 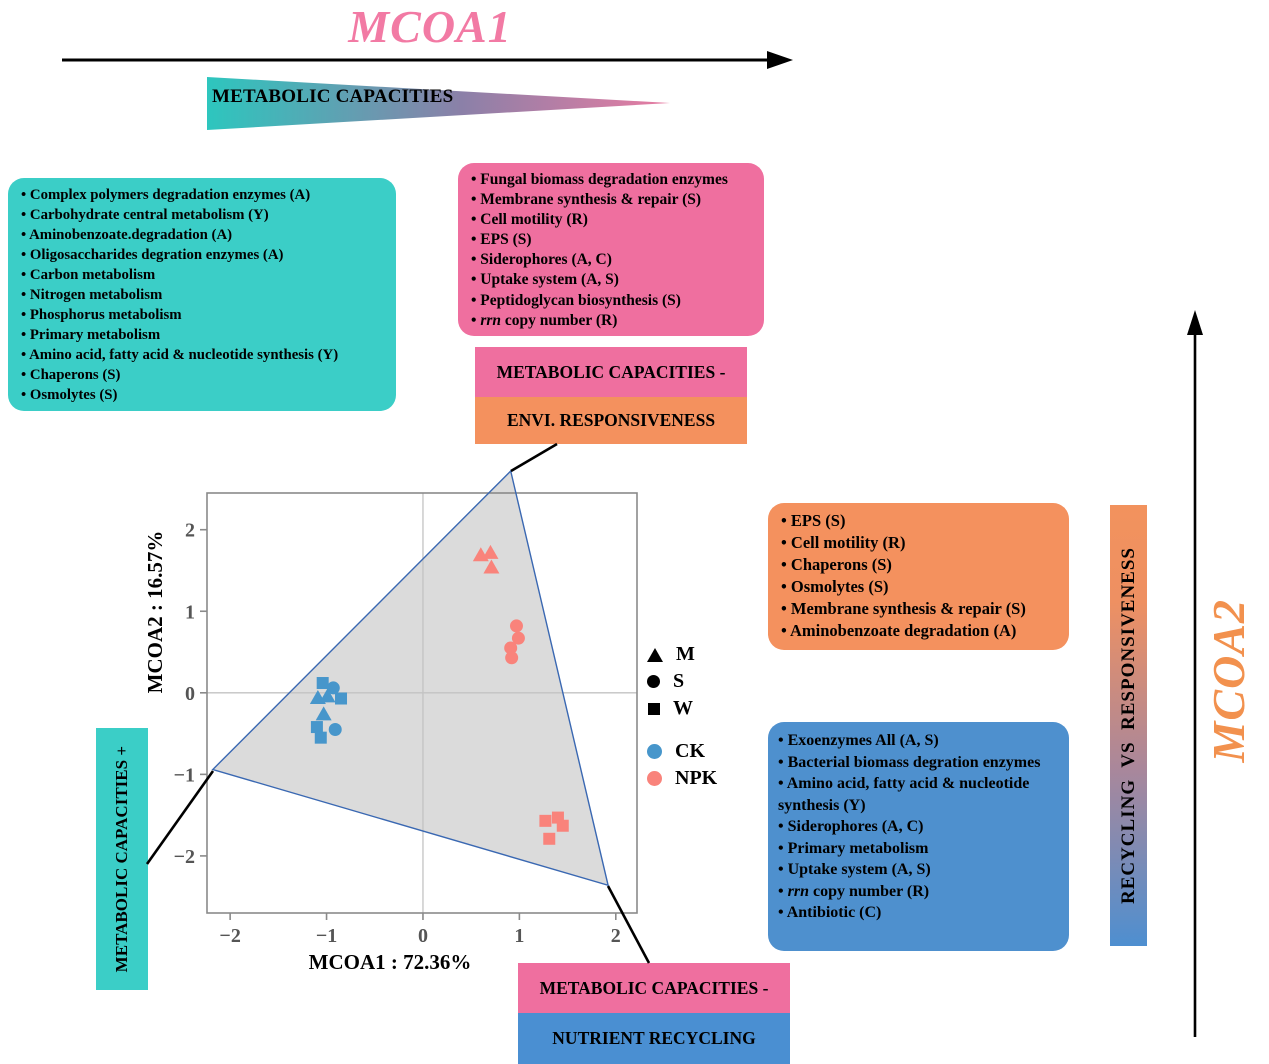 I want to click on wedge-label: METABOLIC CAPACITIES, so click(x=333, y=96).